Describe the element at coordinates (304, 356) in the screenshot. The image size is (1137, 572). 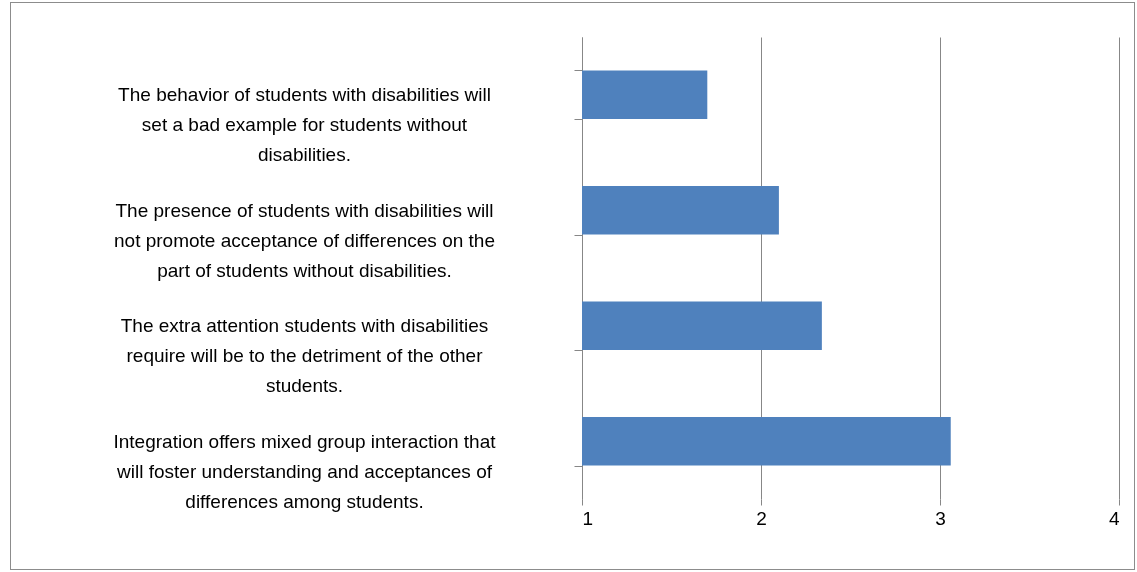
I see `y-tick-label: The extra attention students with disabilities require will be to the detriment of the other students.` at that location.